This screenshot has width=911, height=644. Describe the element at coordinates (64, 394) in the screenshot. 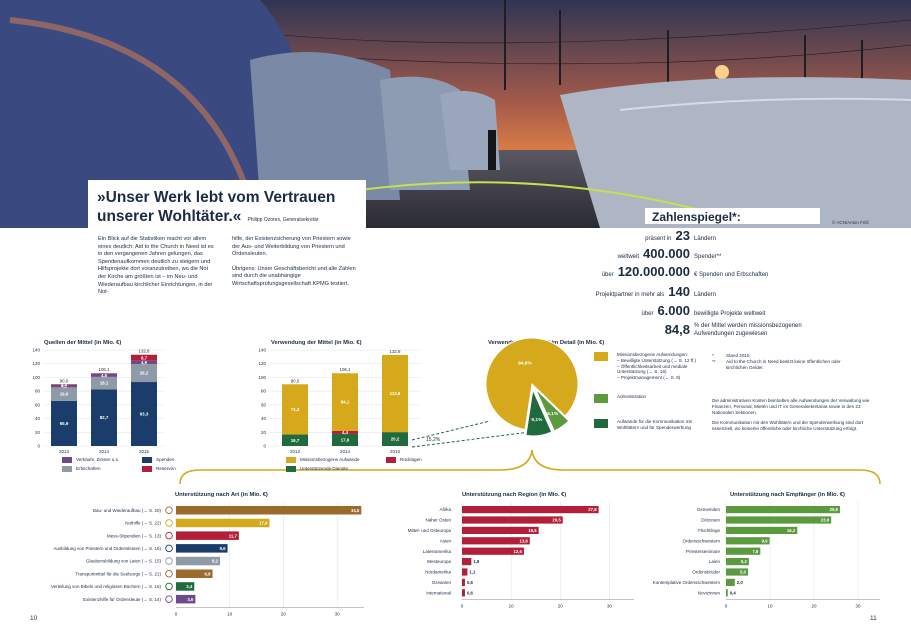

I see `data-label: 19,6` at that location.